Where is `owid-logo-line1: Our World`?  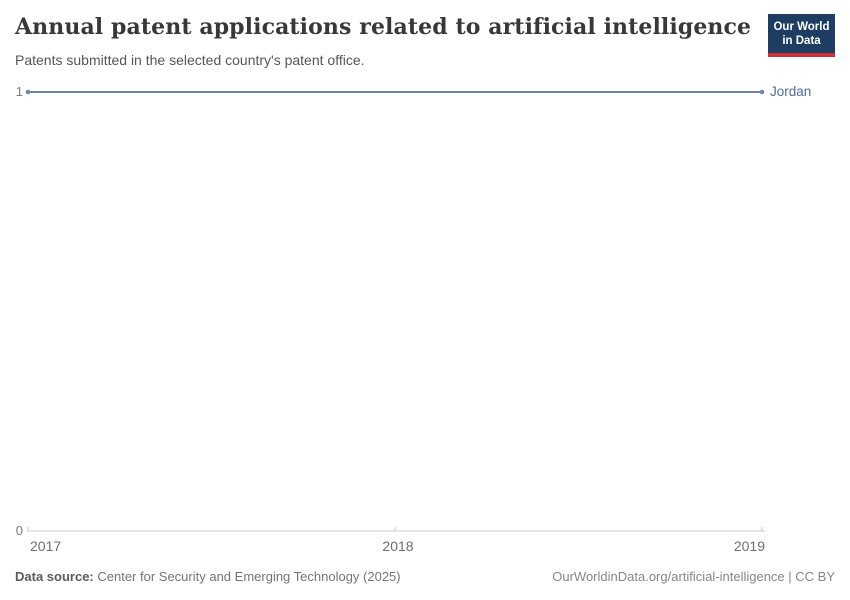
owid-logo-line1: Our World is located at coordinates (801, 27).